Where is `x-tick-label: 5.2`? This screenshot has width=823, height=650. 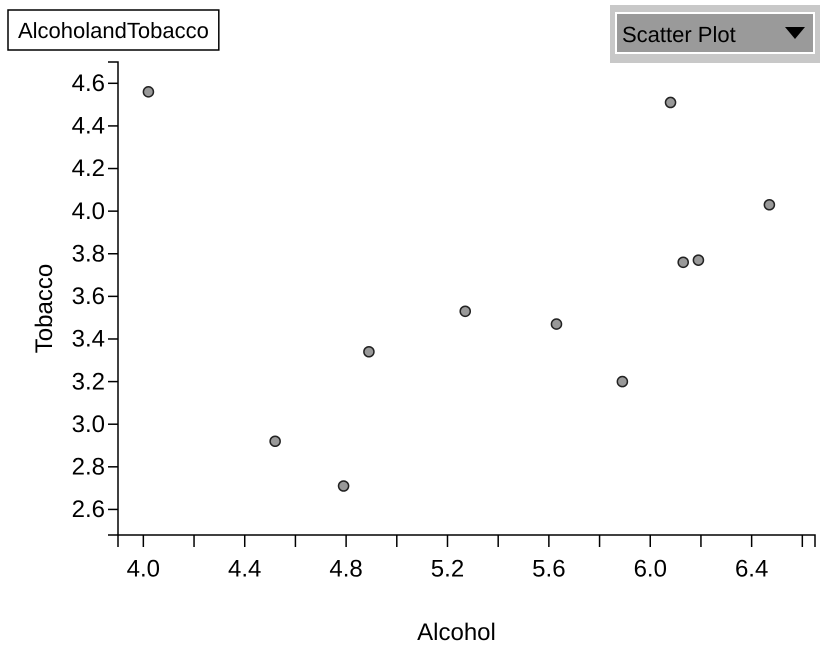 x-tick-label: 5.2 is located at coordinates (447, 568).